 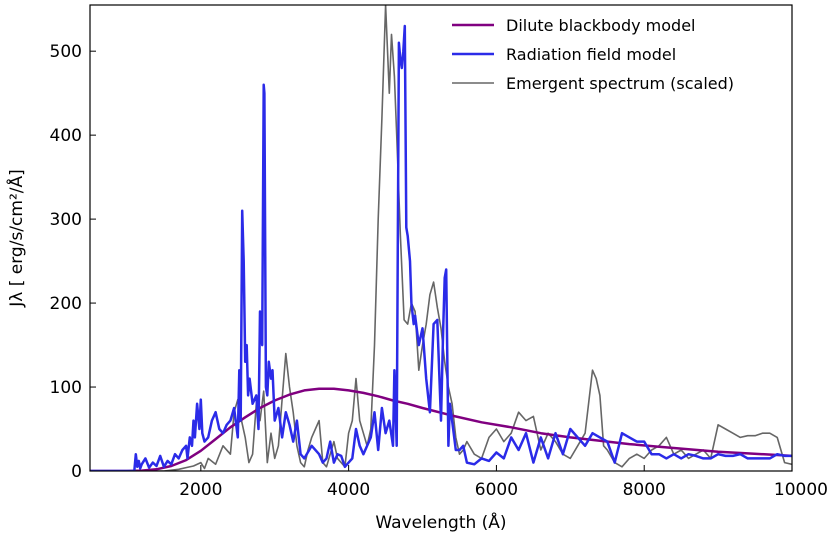 What do you see at coordinates (66, 52) in the screenshot?
I see `y-tick-label: 500` at bounding box center [66, 52].